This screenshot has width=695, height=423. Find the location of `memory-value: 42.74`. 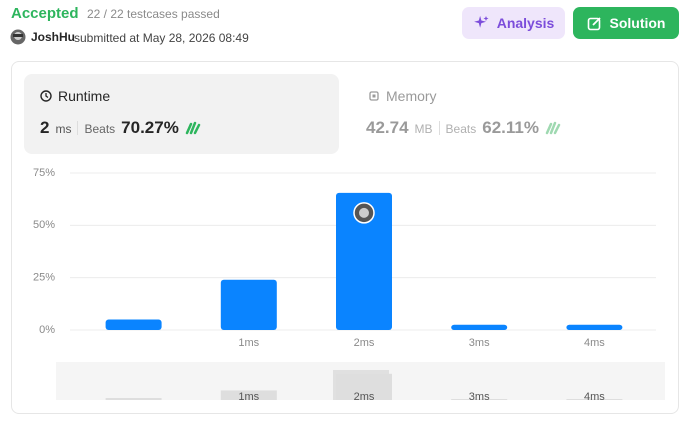

memory-value: 42.74 is located at coordinates (387, 127).